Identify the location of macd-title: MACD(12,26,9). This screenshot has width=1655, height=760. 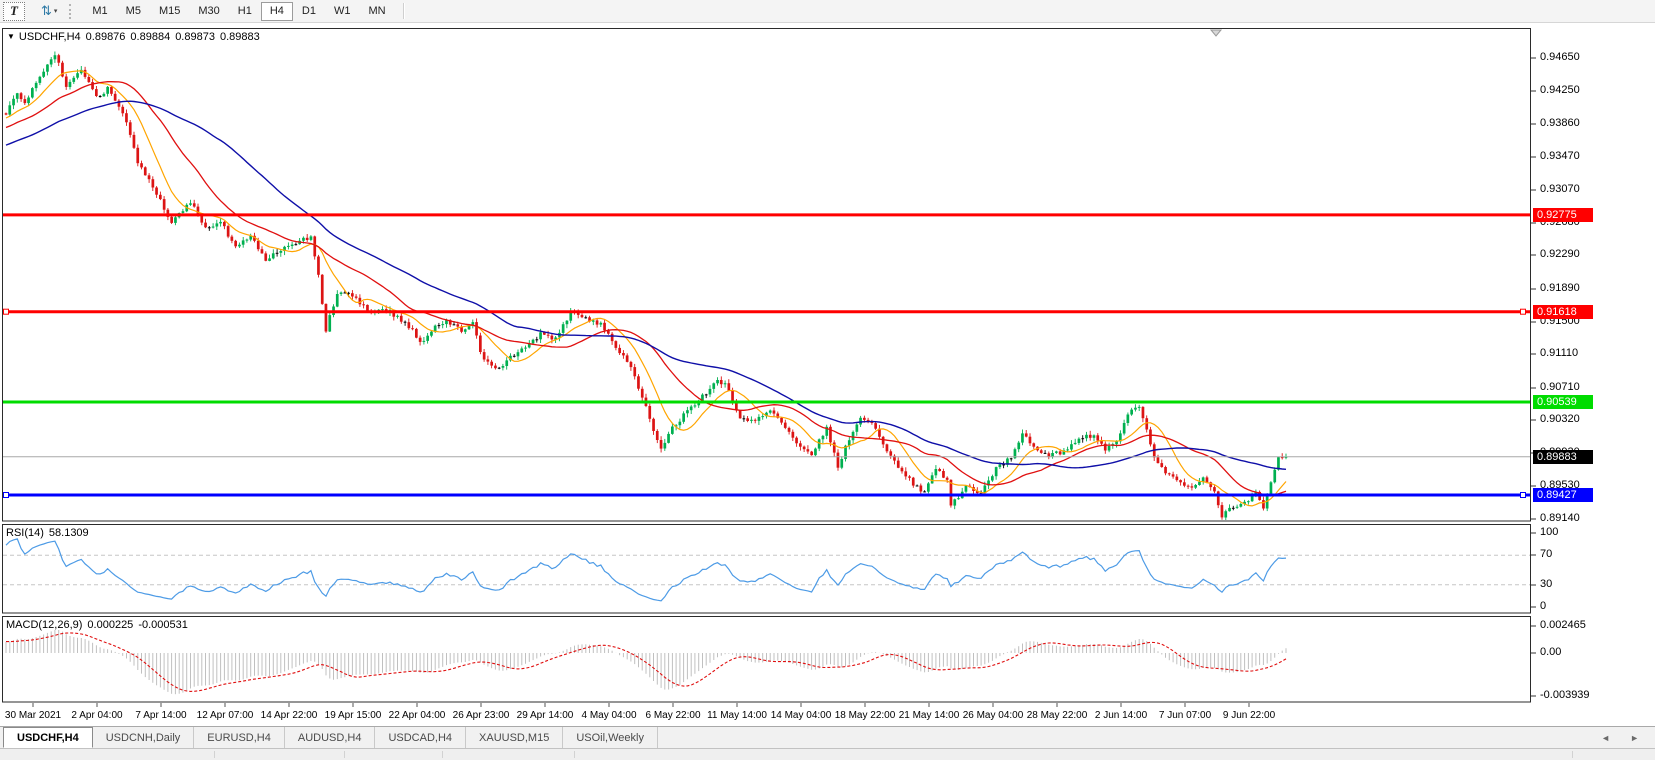
(44, 625).